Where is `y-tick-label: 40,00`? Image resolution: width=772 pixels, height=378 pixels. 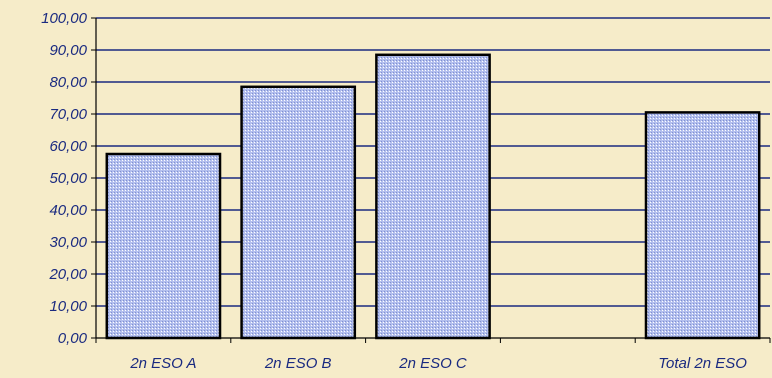
y-tick-label: 40,00 is located at coordinates (68, 210).